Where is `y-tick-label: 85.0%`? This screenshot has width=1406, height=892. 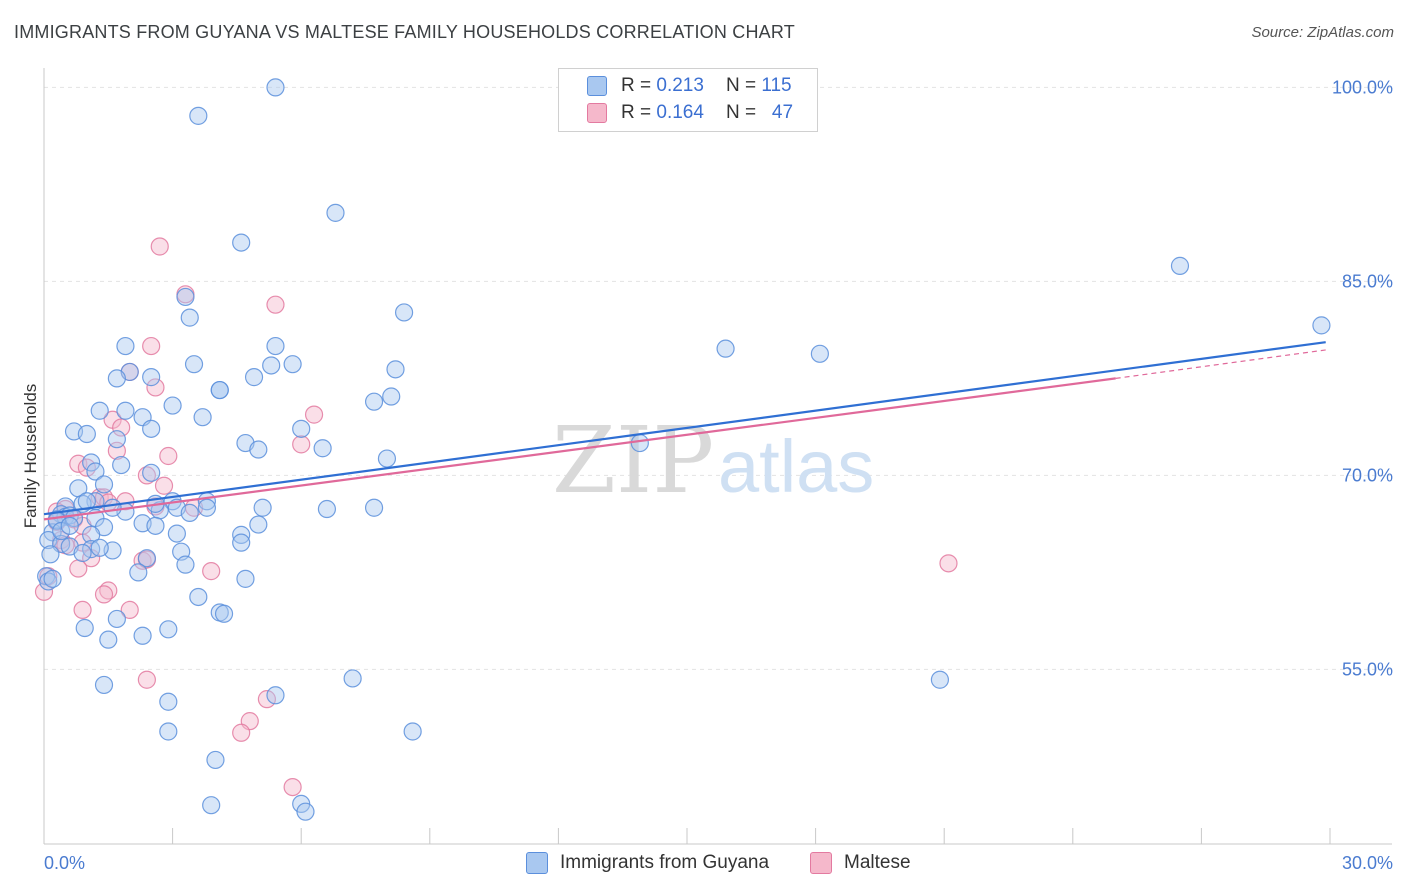
y-tick-label: 85.0% is located at coordinates (1367, 281).